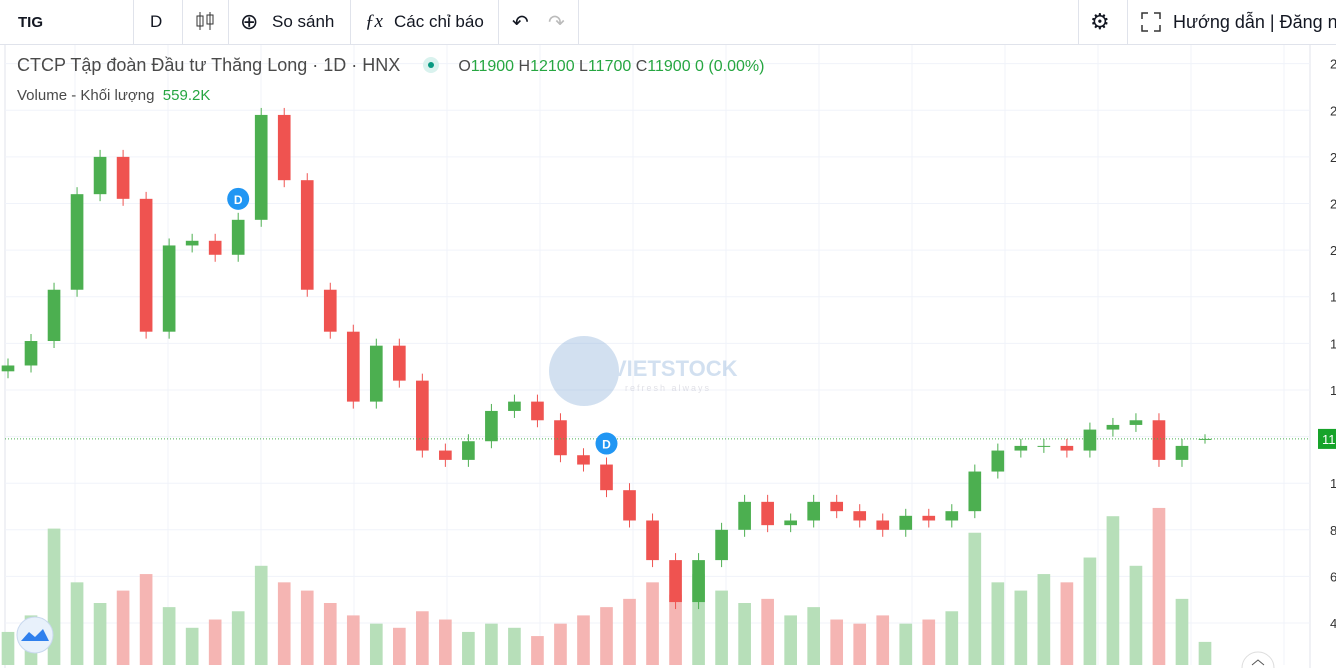 The width and height of the screenshot is (1336, 668). Describe the element at coordinates (492, 66) in the screenshot. I see `open-value: 11900` at that location.